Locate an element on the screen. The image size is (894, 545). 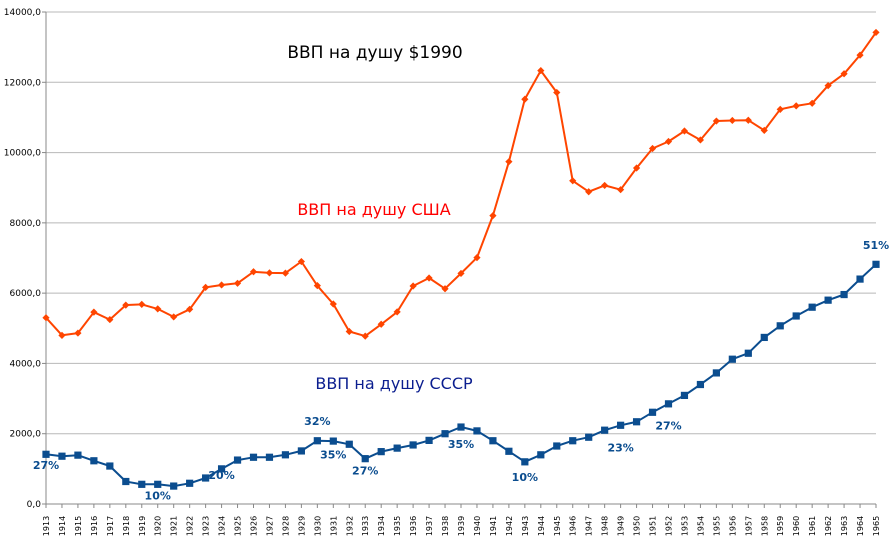
x-tick-label: 1929 is located at coordinates (301, 526).